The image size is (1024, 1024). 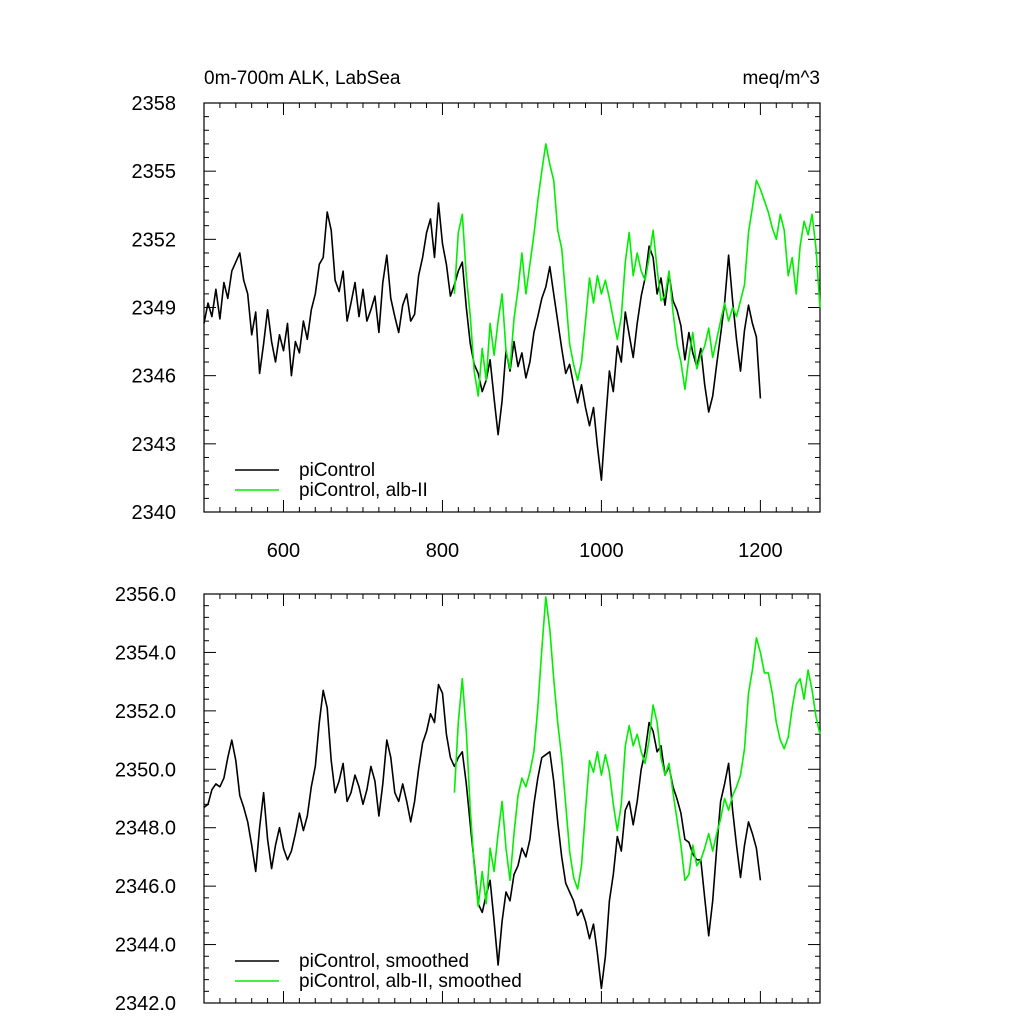 I want to click on y-tick-label: 2350.0, so click(x=145, y=770).